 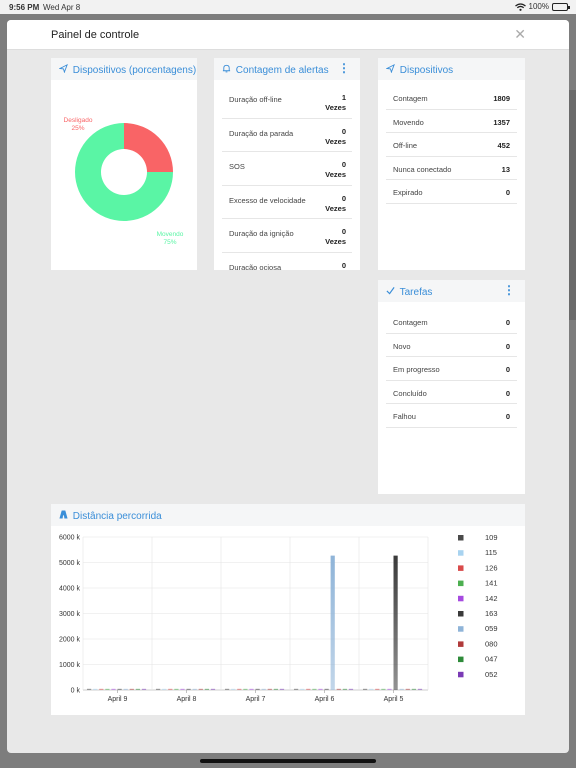 What do you see at coordinates (491, 643) in the screenshot?
I see `legend-label: 080` at bounding box center [491, 643].